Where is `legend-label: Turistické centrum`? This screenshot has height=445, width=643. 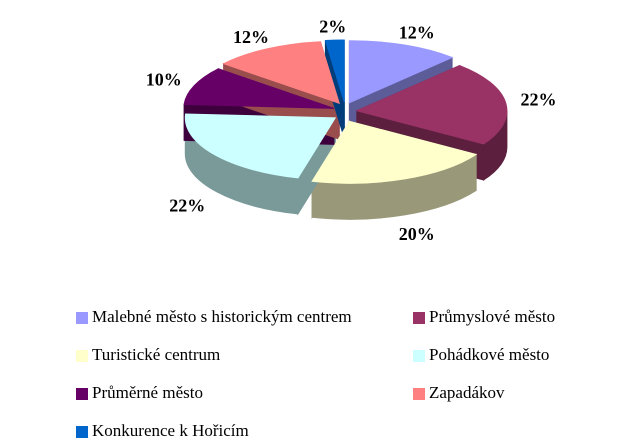 legend-label: Turistické centrum is located at coordinates (156, 354).